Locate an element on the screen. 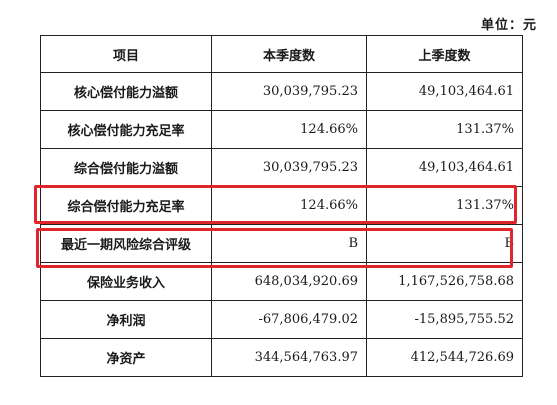  current-value: -67,806,479.02 is located at coordinates (289, 319).